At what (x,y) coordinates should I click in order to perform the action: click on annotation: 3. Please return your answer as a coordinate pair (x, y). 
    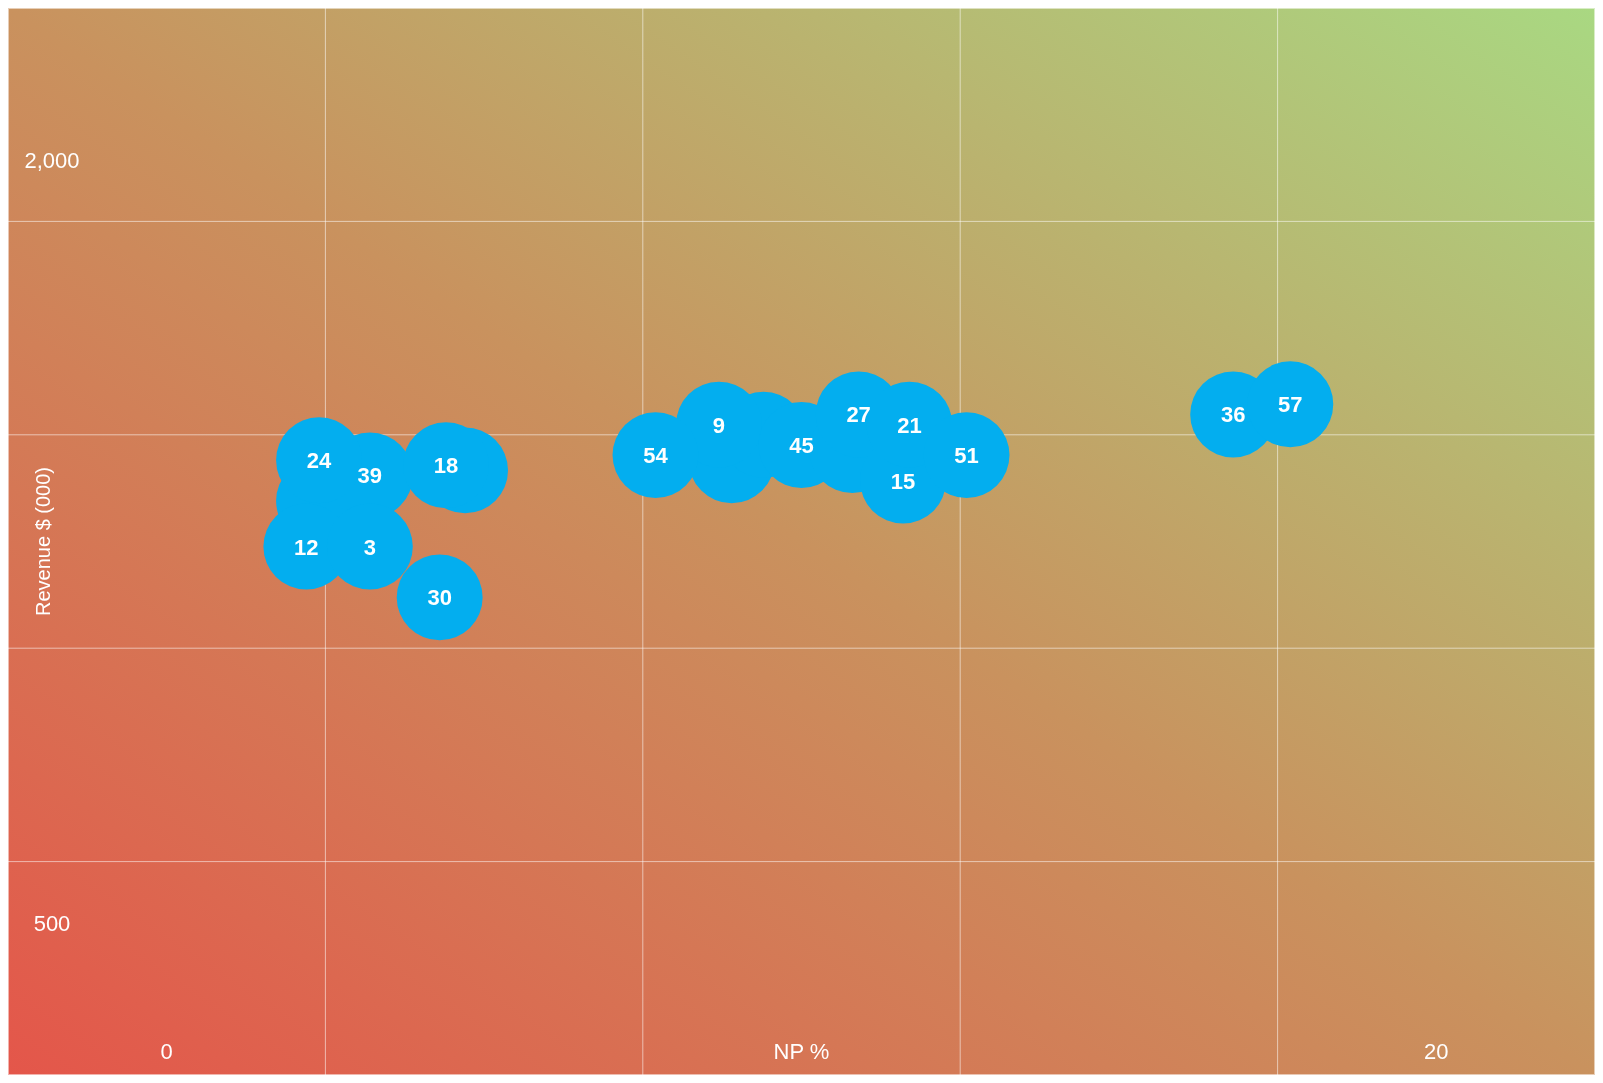
    Looking at the image, I should click on (369, 547).